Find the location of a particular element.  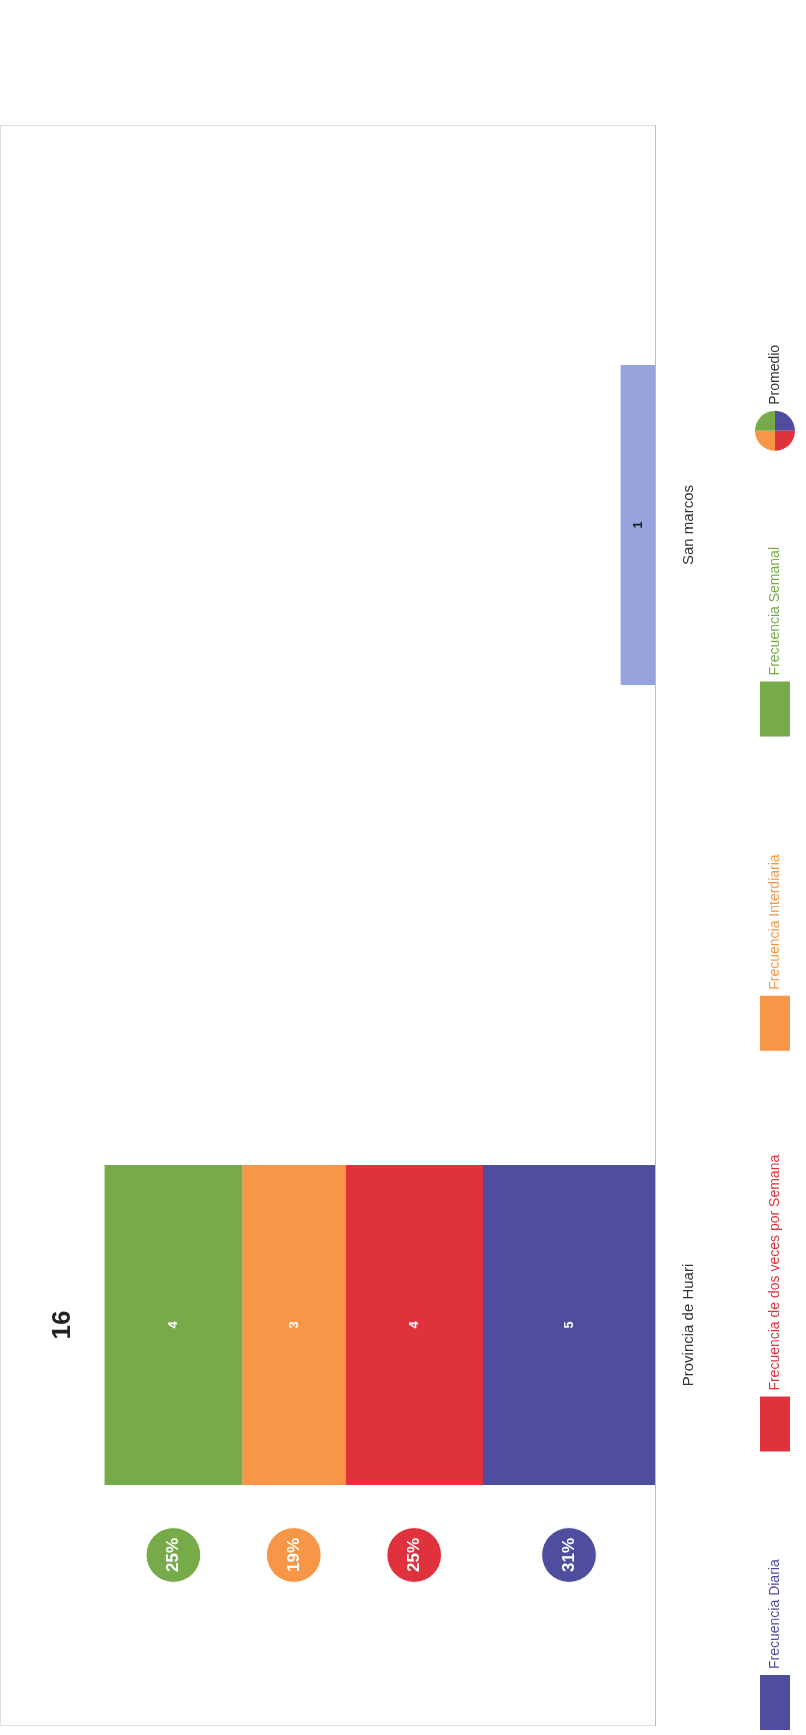

text: Frecuencia de dos veces por Semana is located at coordinates (774, 1272).